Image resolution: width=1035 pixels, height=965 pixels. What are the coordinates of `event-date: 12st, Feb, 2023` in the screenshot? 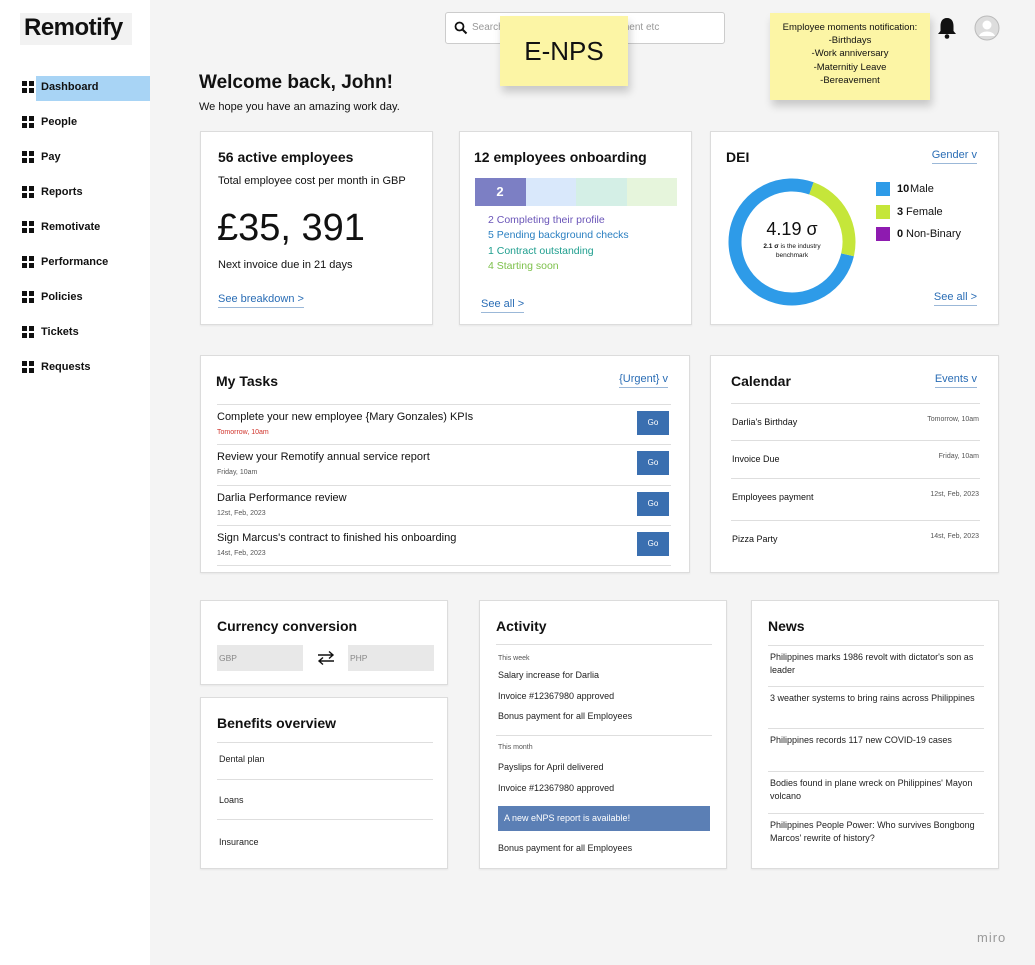 It's located at (954, 494).